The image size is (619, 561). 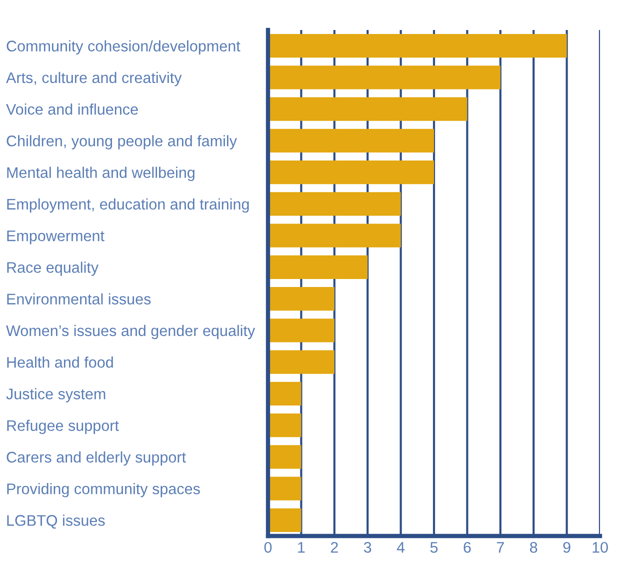 What do you see at coordinates (334, 547) in the screenshot?
I see `x-tick-label: 2` at bounding box center [334, 547].